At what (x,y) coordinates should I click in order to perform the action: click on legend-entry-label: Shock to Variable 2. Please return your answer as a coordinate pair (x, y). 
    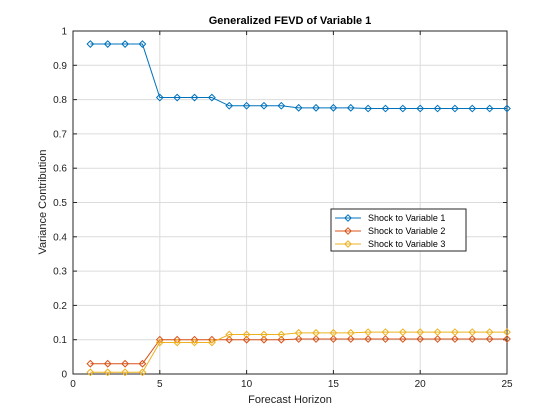
    Looking at the image, I should click on (406, 231).